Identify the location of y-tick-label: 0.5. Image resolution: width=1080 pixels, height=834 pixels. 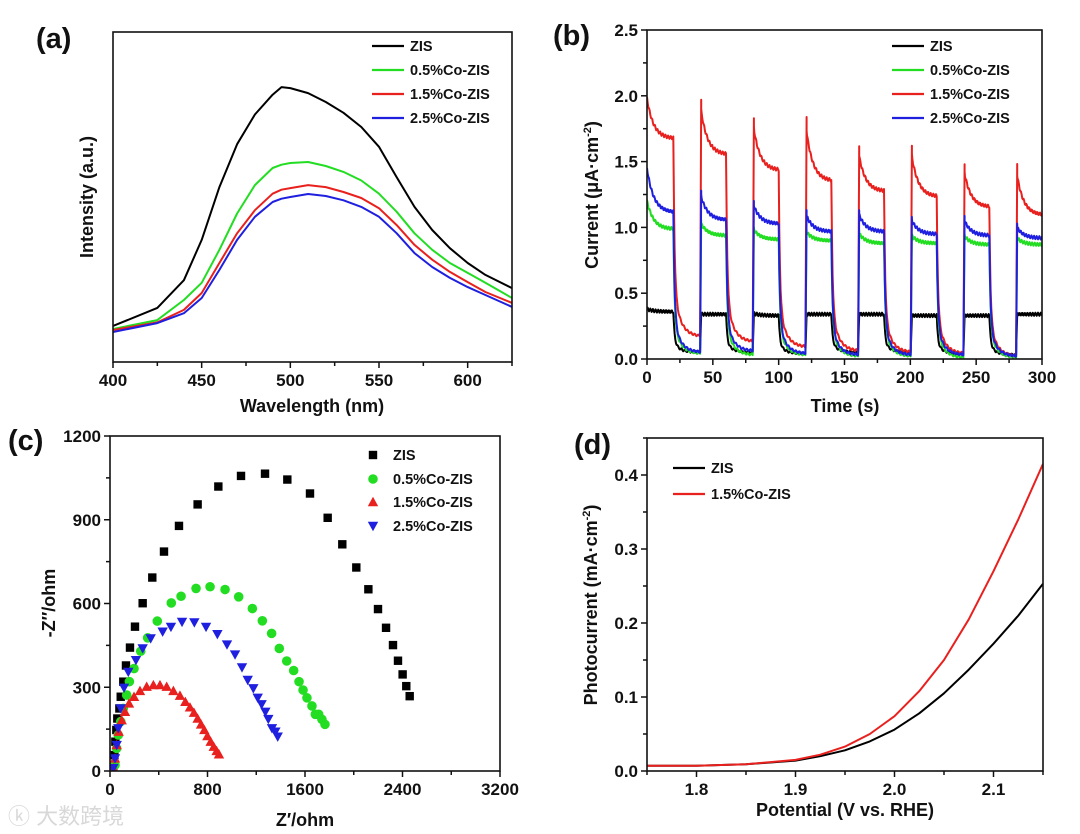
(626, 293).